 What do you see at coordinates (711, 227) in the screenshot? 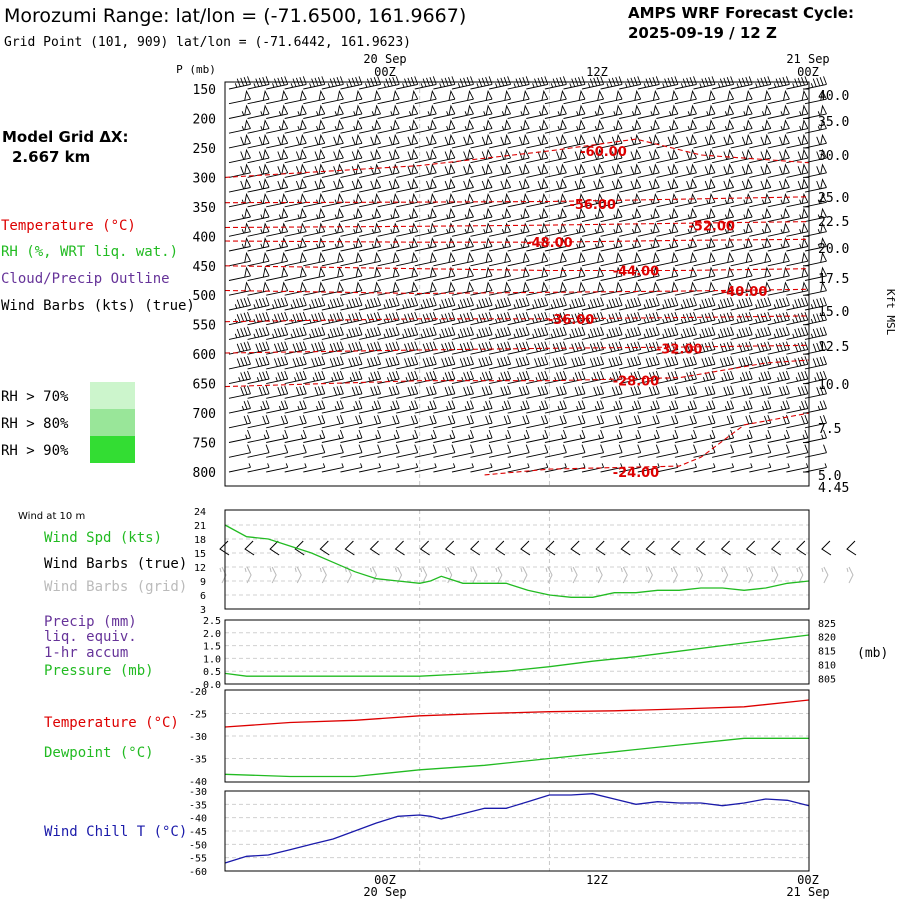
I see `isotherm-label-2: -52.00` at bounding box center [711, 227].